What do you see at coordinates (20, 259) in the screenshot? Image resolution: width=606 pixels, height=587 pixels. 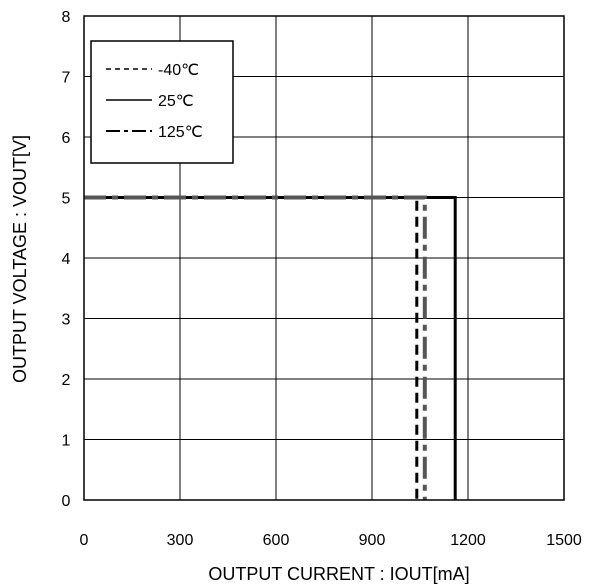 I see `y-axis-label: OUTPUT VOLTAGE : VOUT[V]` at bounding box center [20, 259].